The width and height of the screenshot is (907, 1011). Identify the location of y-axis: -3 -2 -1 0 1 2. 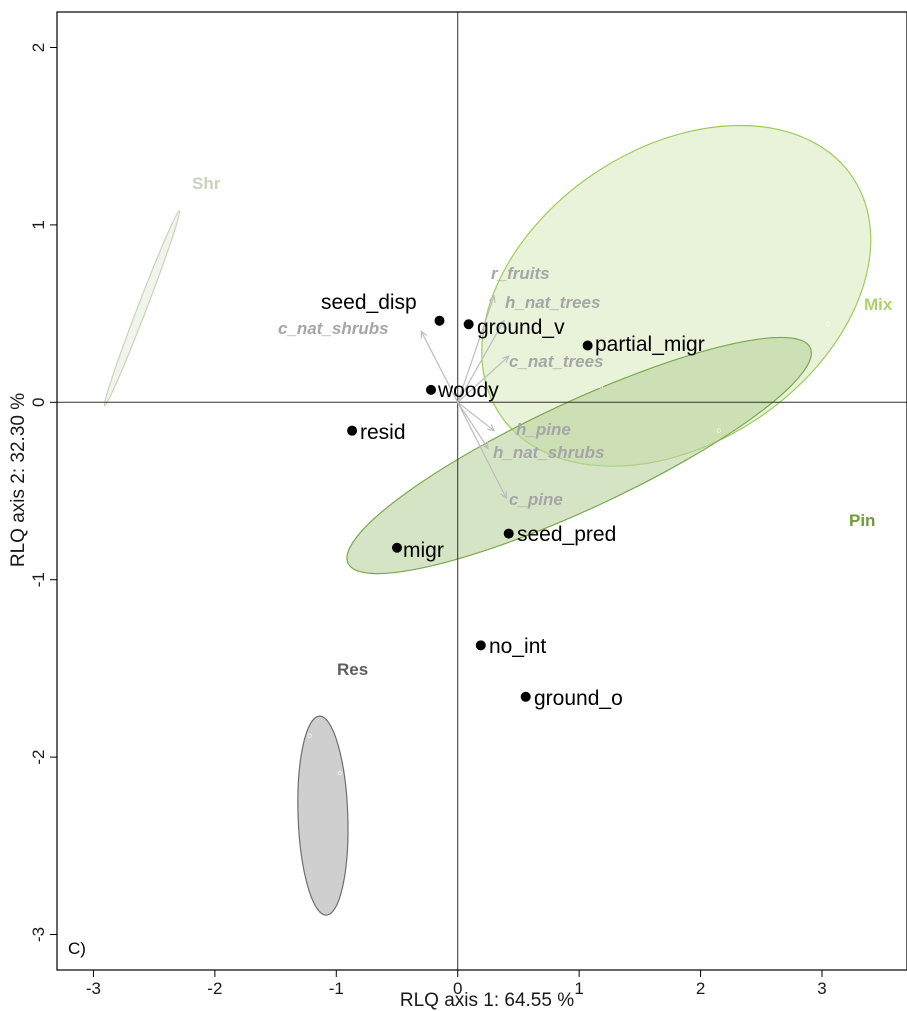
(43, 492).